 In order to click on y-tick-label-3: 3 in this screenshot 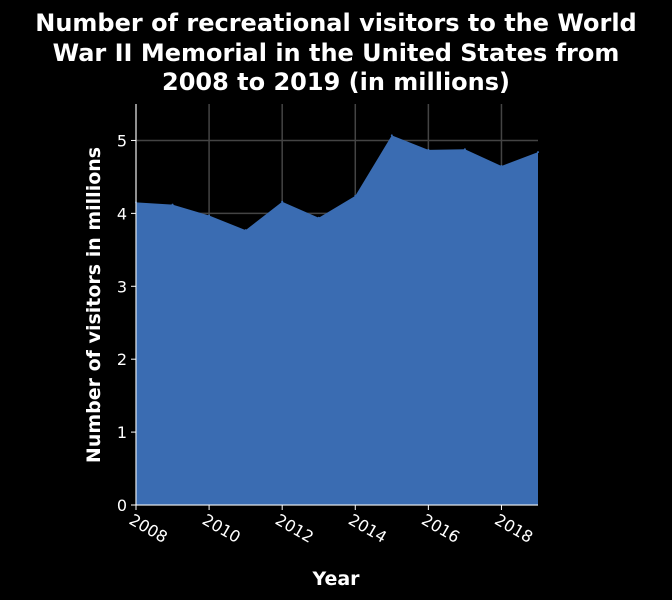, I will do `click(122, 286)`.